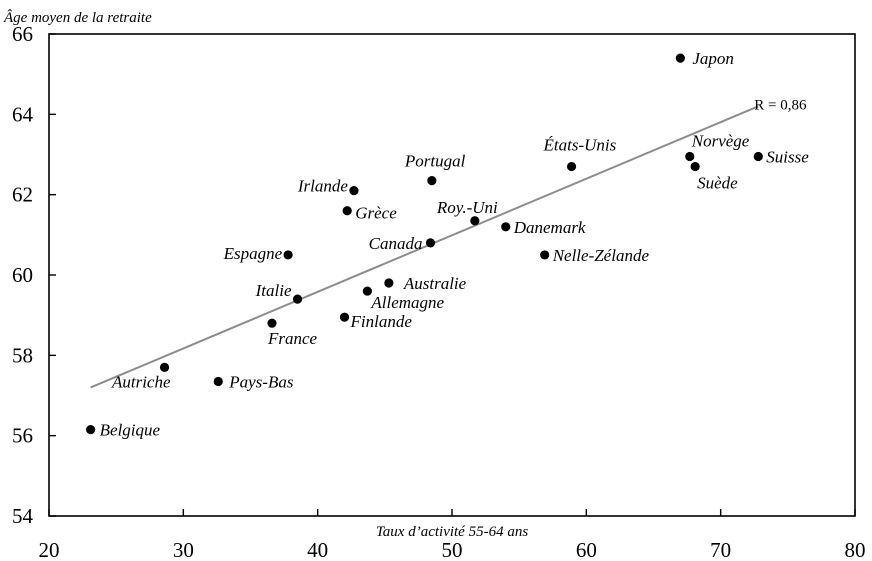 This screenshot has width=872, height=561. What do you see at coordinates (713, 58) in the screenshot?
I see `point-label: Japon` at bounding box center [713, 58].